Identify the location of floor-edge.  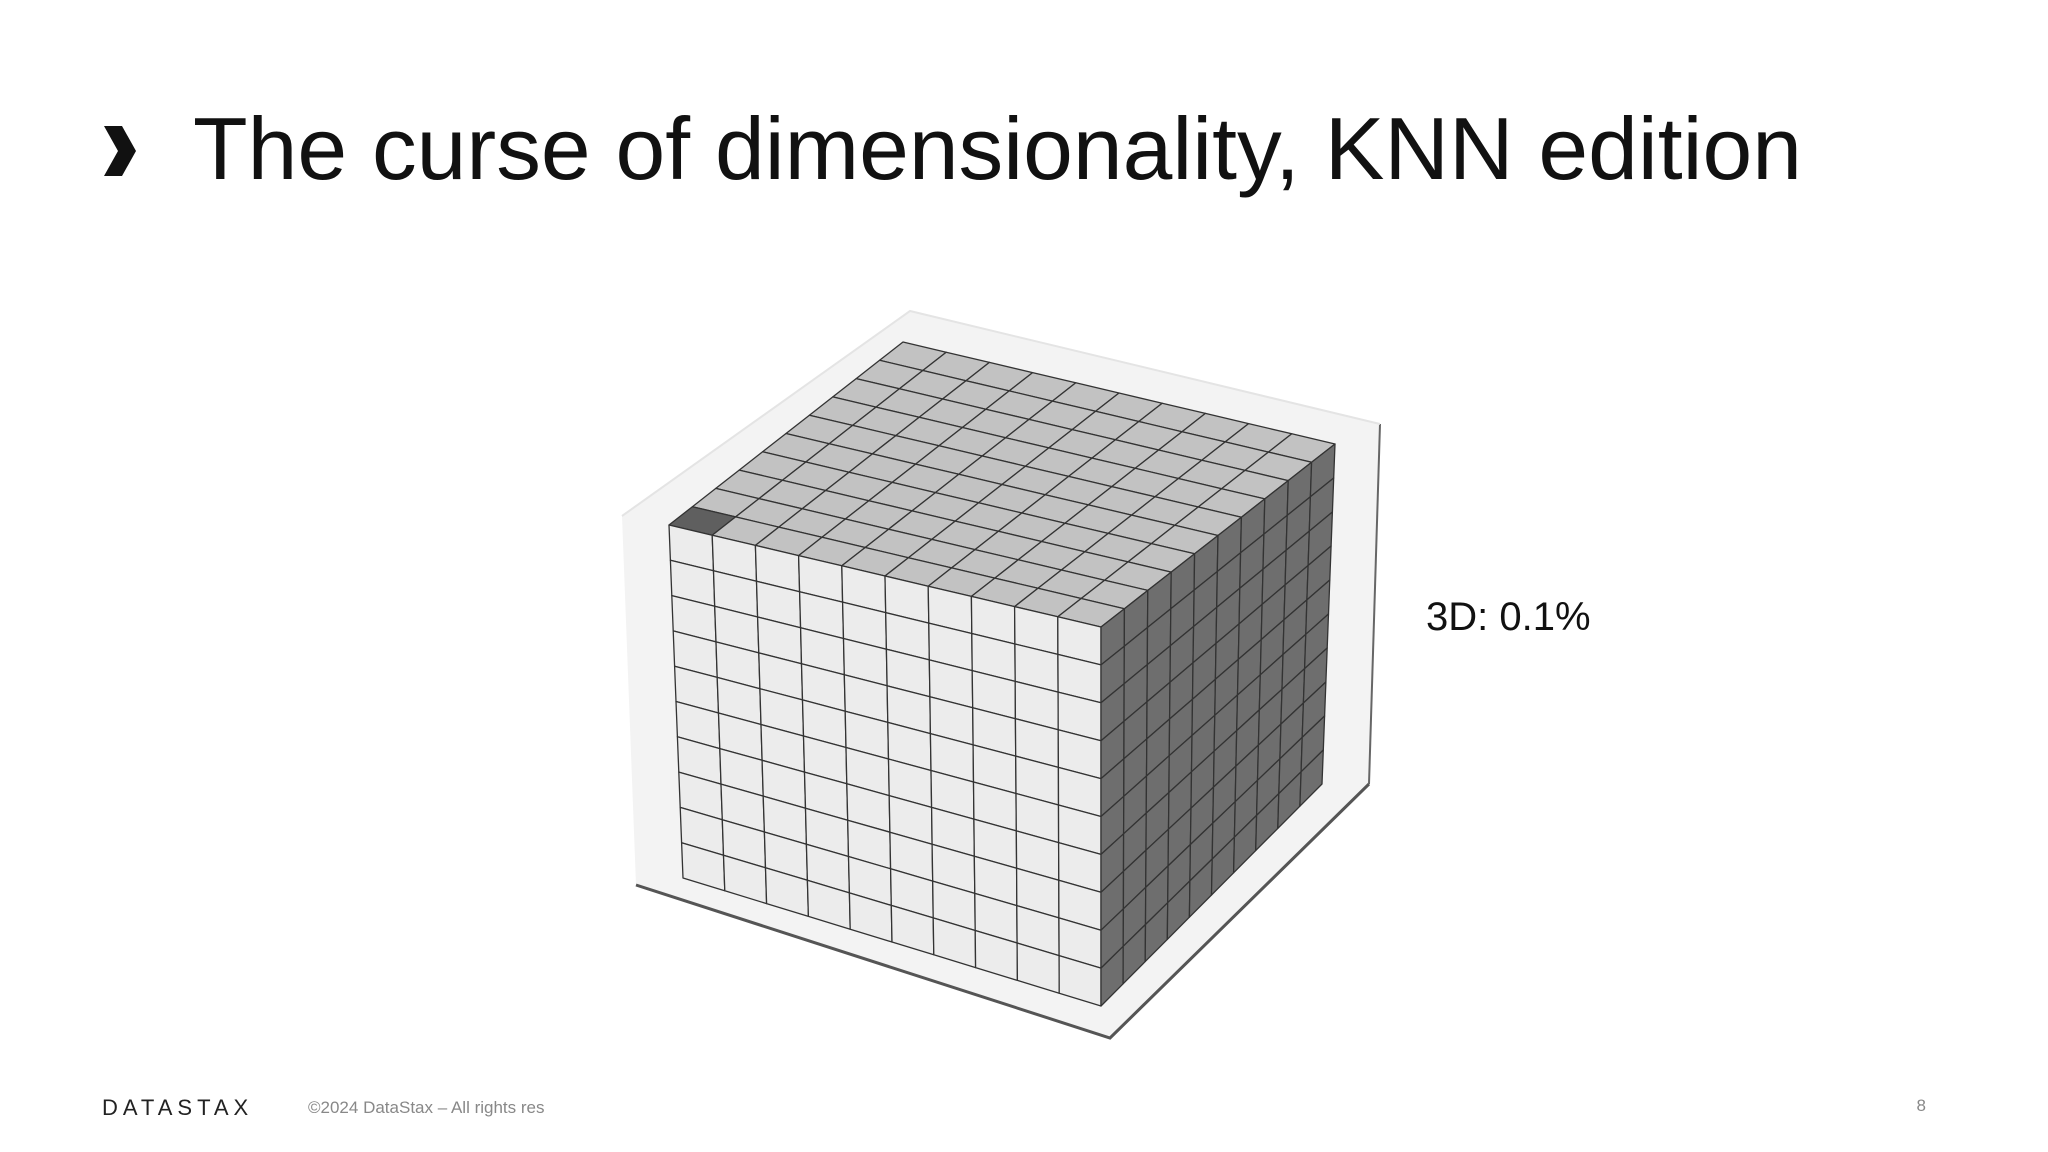
(1003, 911).